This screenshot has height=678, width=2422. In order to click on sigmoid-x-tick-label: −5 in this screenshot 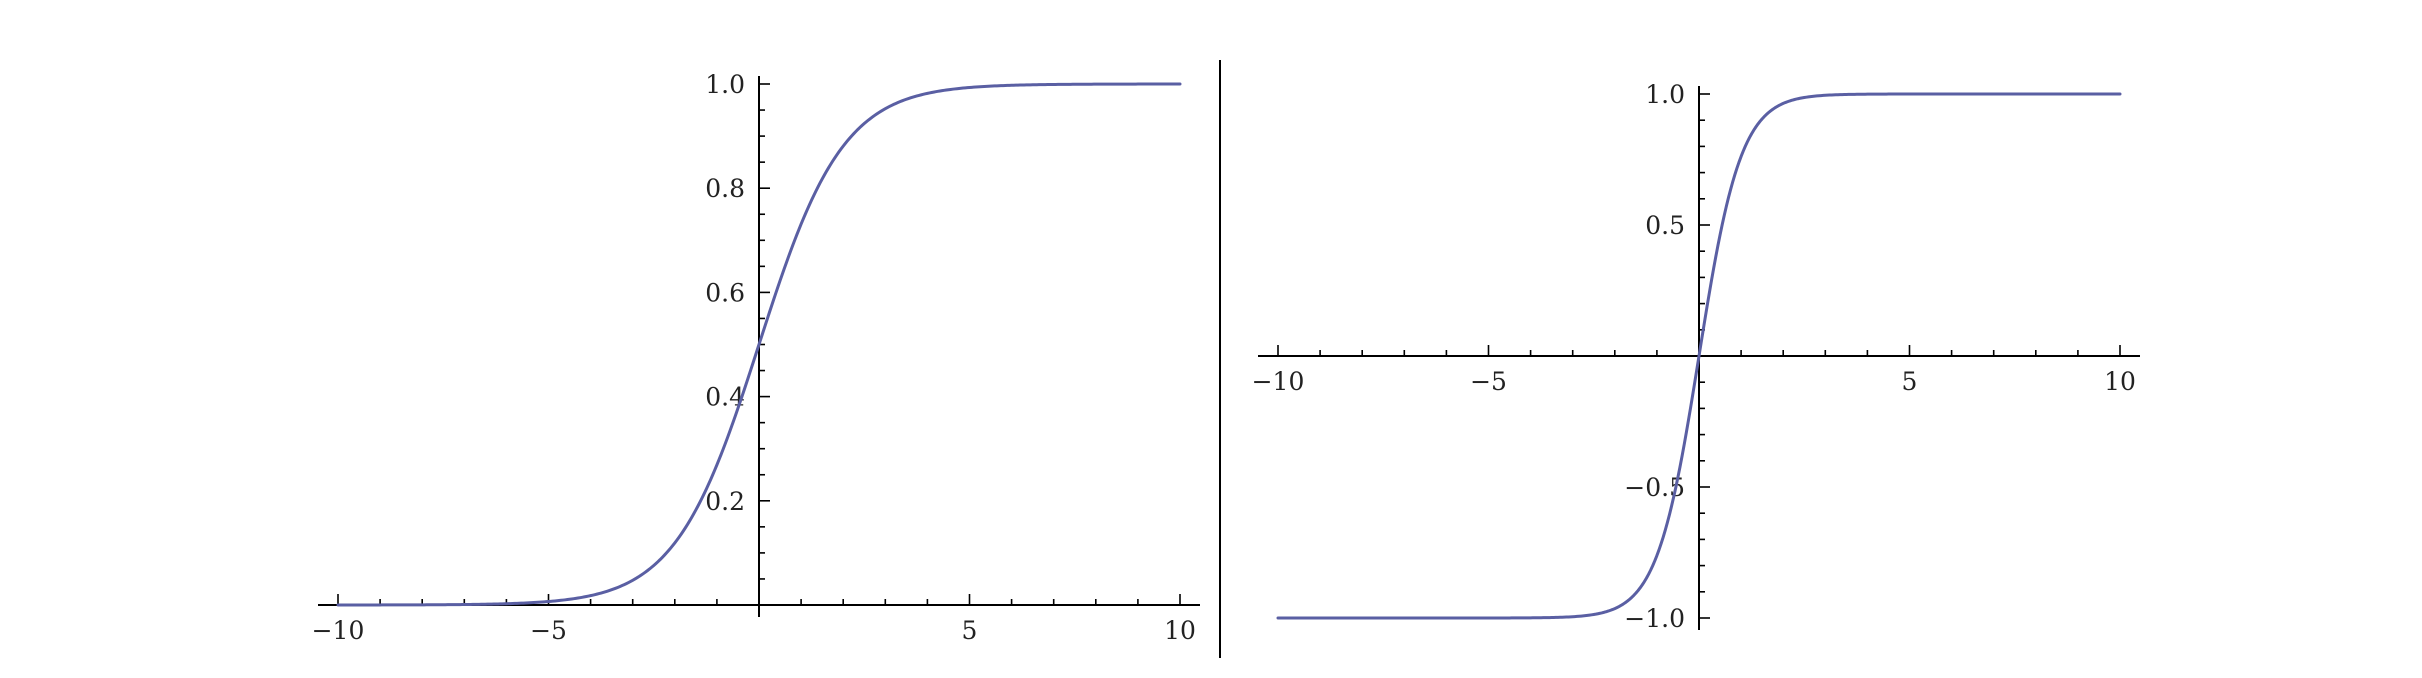, I will do `click(548, 630)`.